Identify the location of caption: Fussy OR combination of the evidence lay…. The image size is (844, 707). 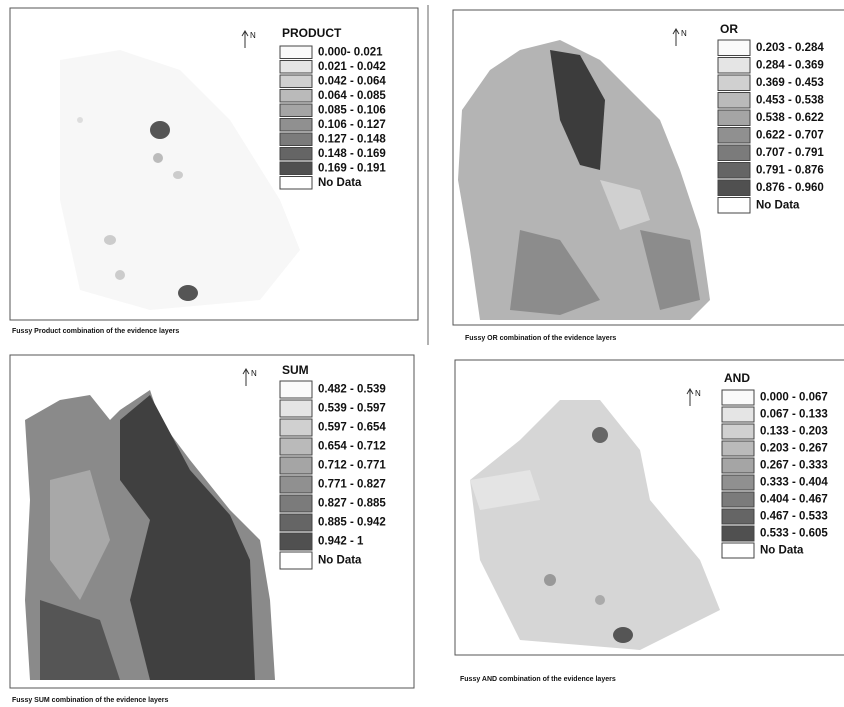
(540, 338).